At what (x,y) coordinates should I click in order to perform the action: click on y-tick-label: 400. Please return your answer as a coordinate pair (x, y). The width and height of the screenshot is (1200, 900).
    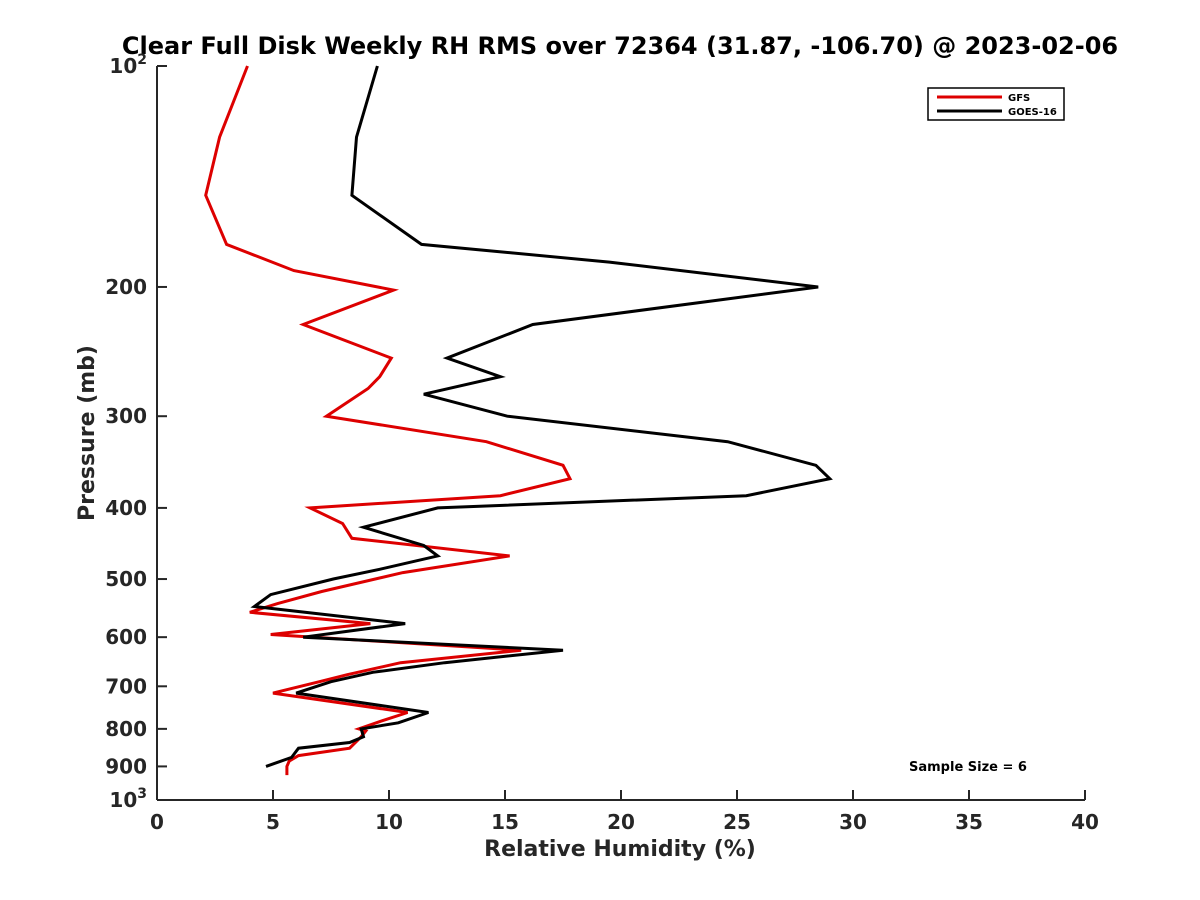
    Looking at the image, I should click on (126, 508).